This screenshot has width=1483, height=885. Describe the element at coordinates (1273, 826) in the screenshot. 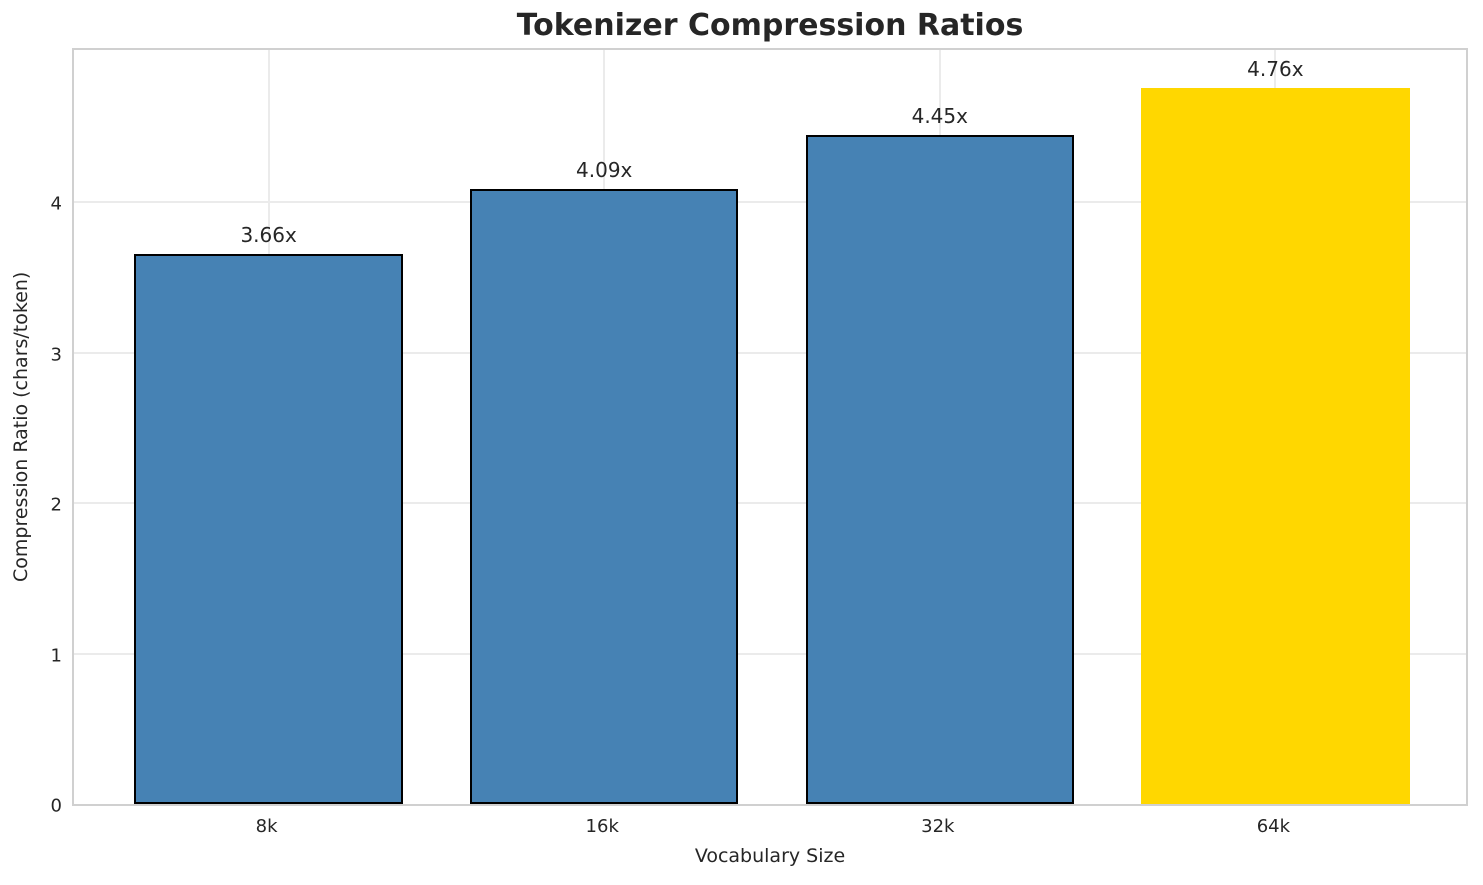

I see `x-tick-label-64k: 64k` at that location.